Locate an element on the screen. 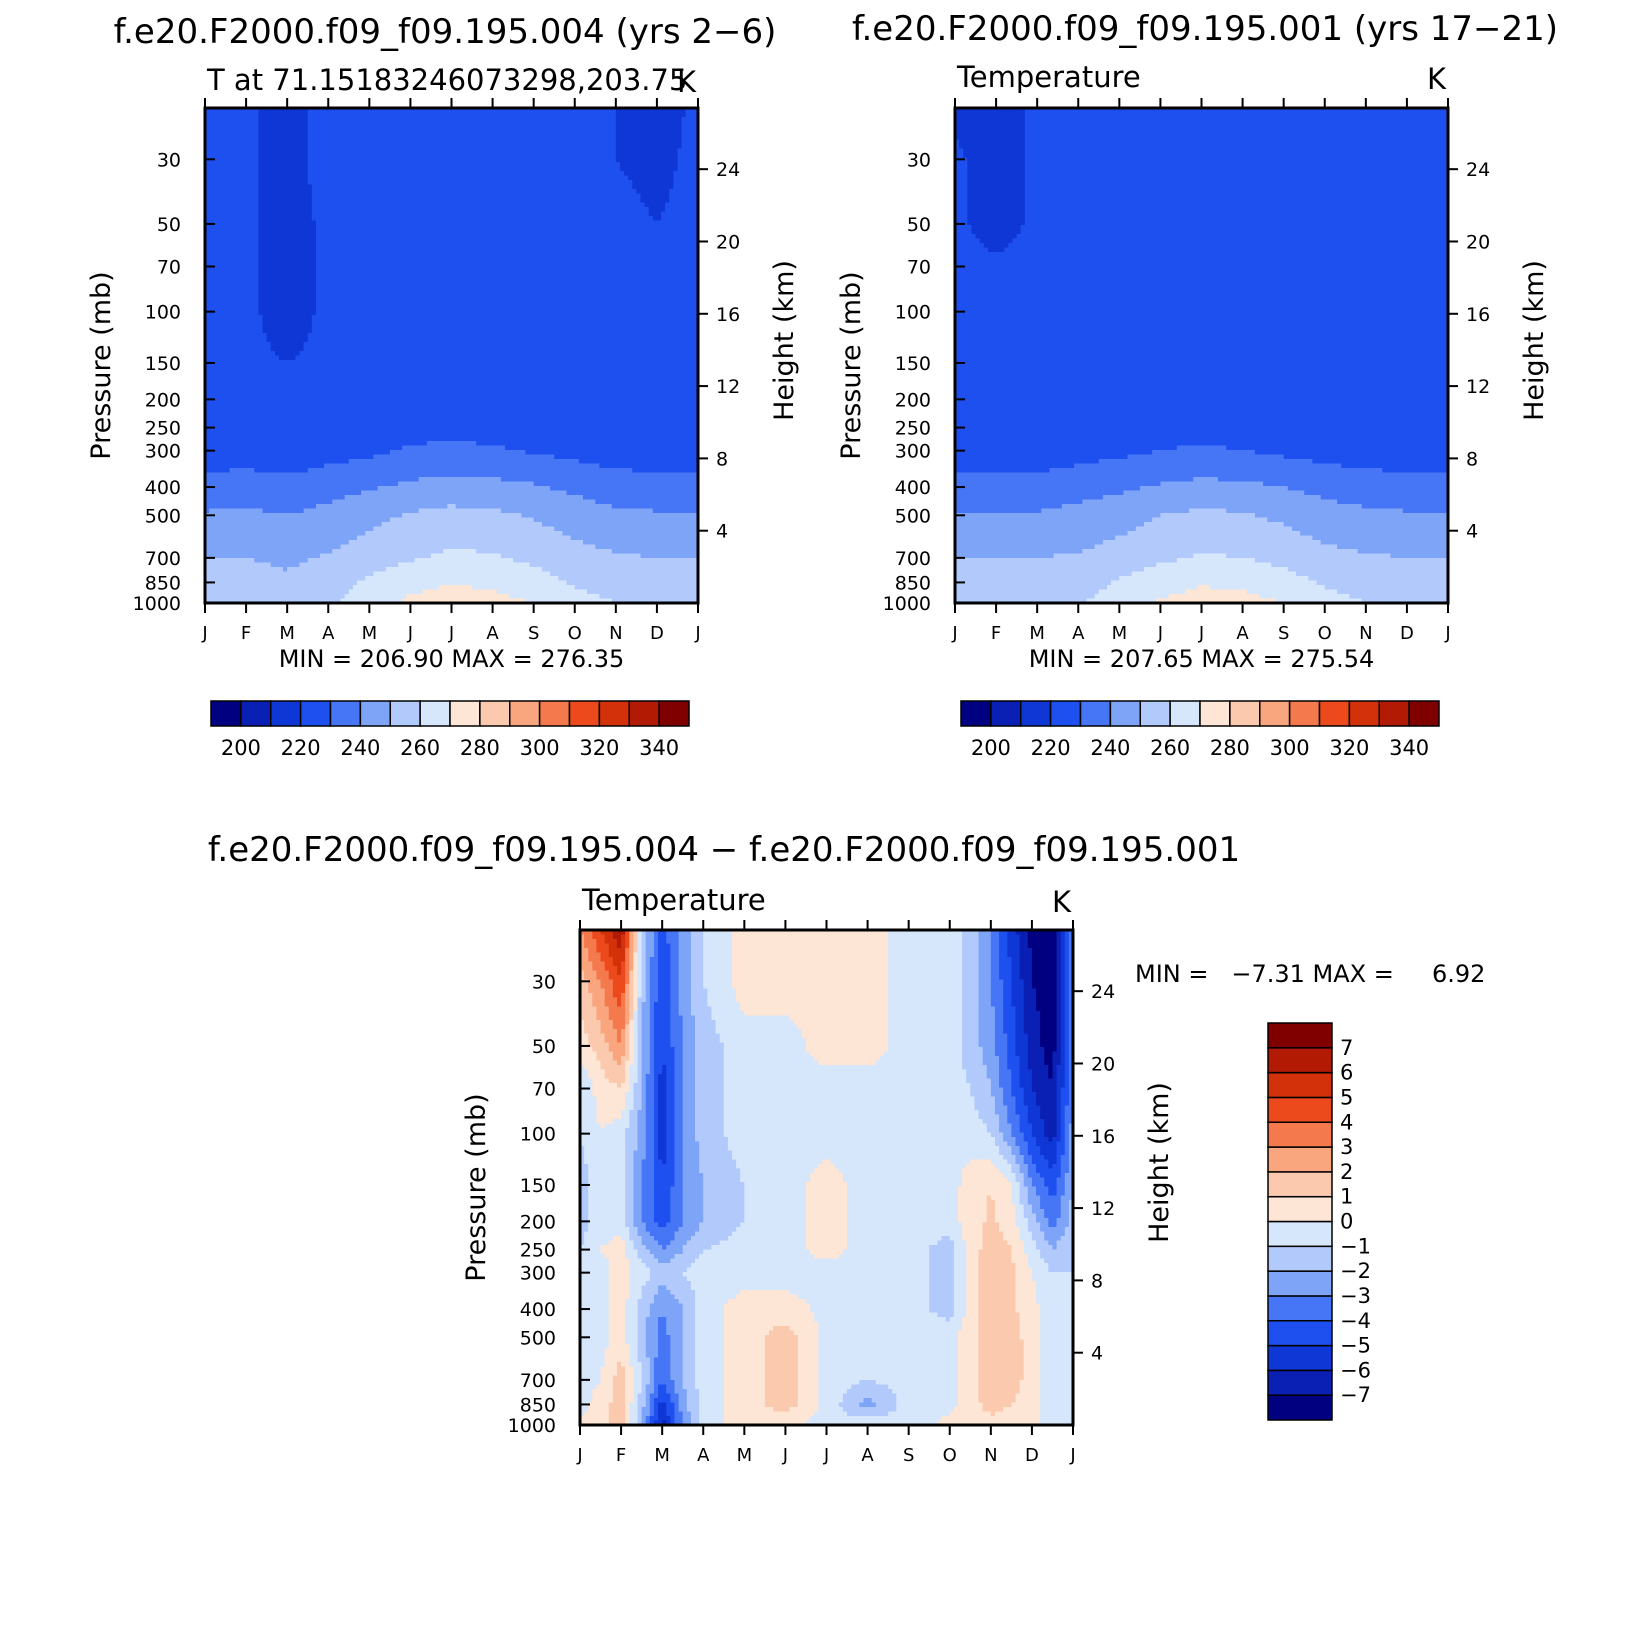 The width and height of the screenshot is (1641, 1644). y-axis-label: Pressure (mb) is located at coordinates (851, 365).